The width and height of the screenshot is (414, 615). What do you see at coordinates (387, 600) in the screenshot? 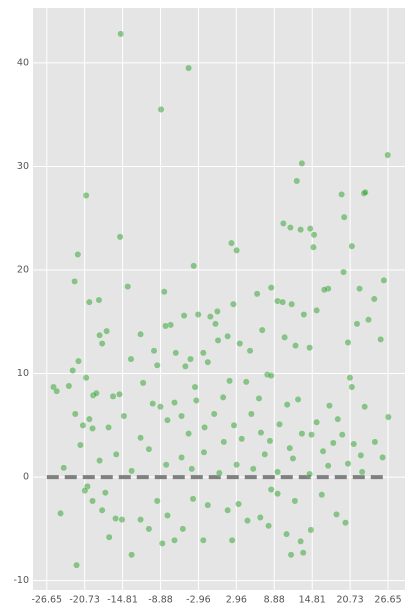
I see `x-tick-label: 26.65` at bounding box center [387, 600].